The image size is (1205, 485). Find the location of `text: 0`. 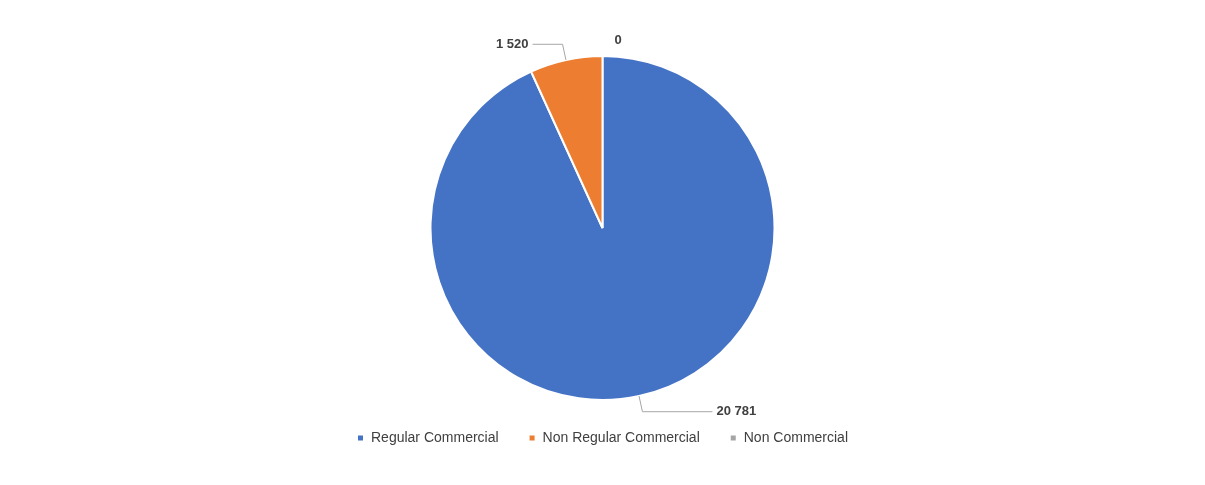

text: 0 is located at coordinates (618, 39).